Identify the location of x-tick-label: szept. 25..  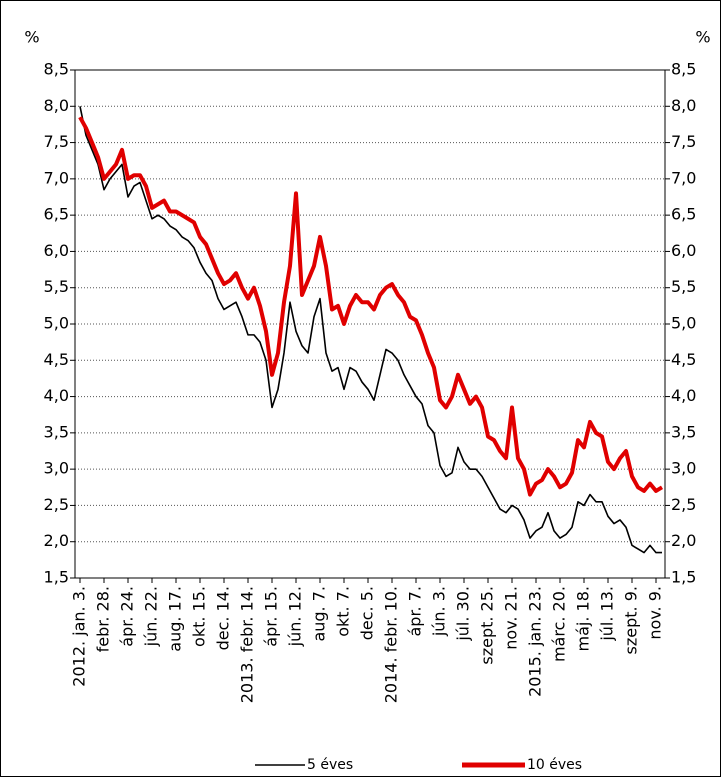
(487, 625).